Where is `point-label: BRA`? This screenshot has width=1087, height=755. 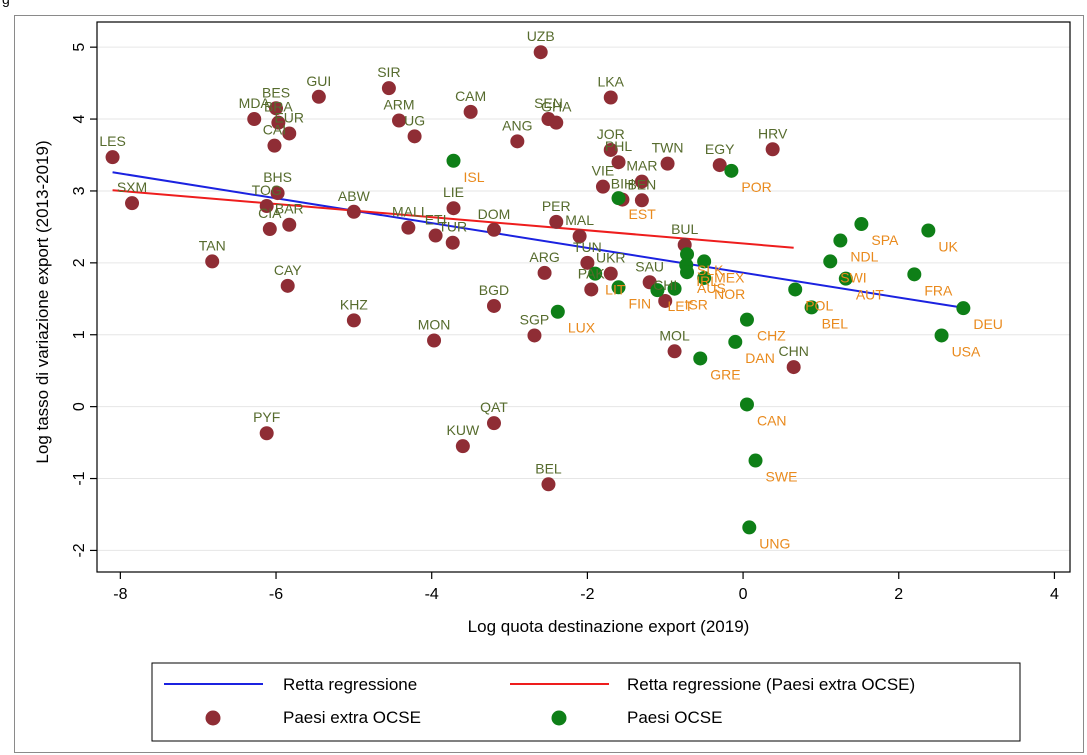
point-label: BRA is located at coordinates (278, 107).